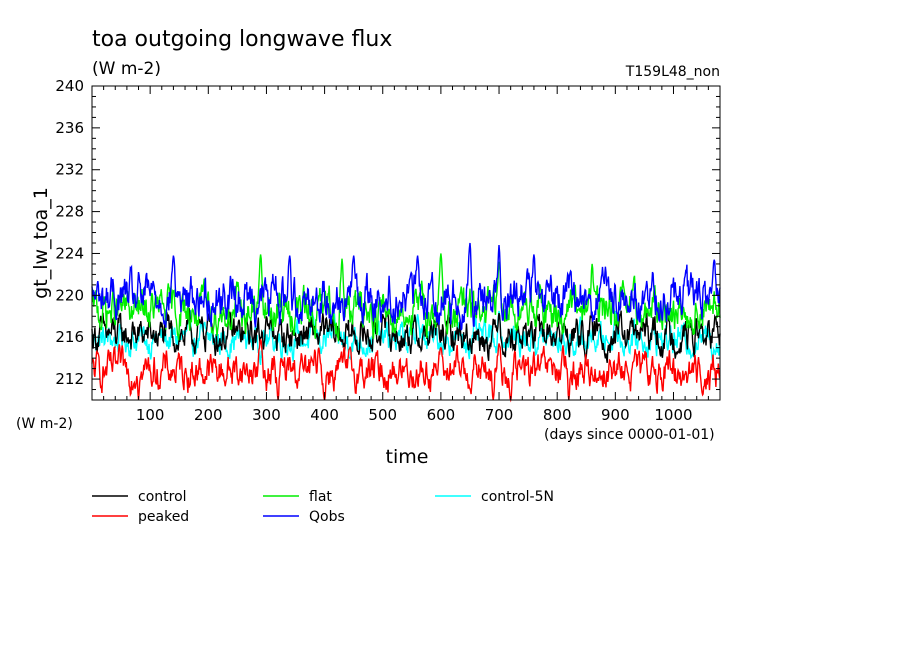 The width and height of the screenshot is (904, 654). I want to click on run-label: T159L48_non, so click(672, 72).